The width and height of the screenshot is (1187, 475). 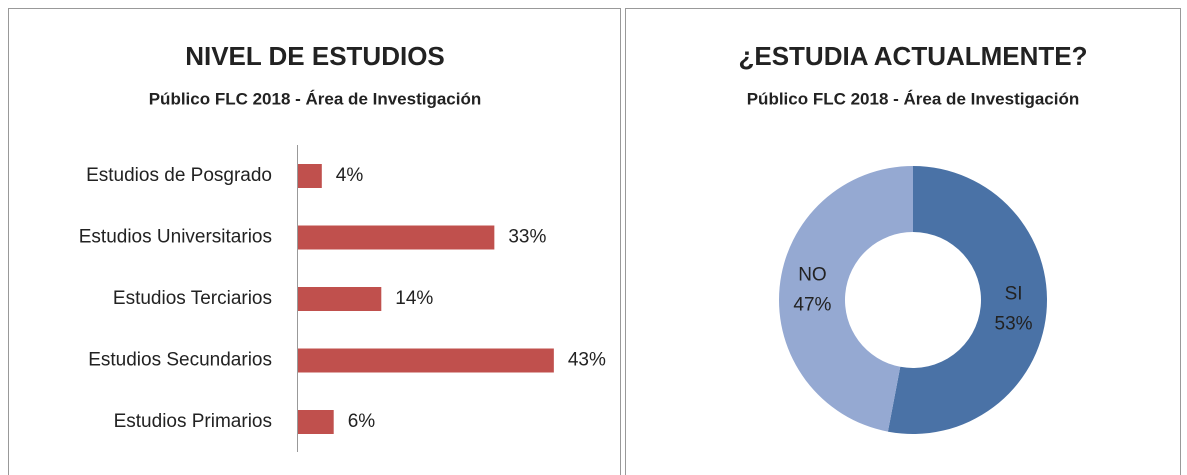 What do you see at coordinates (179, 175) in the screenshot?
I see `category-label: Estudios de Posgrado` at bounding box center [179, 175].